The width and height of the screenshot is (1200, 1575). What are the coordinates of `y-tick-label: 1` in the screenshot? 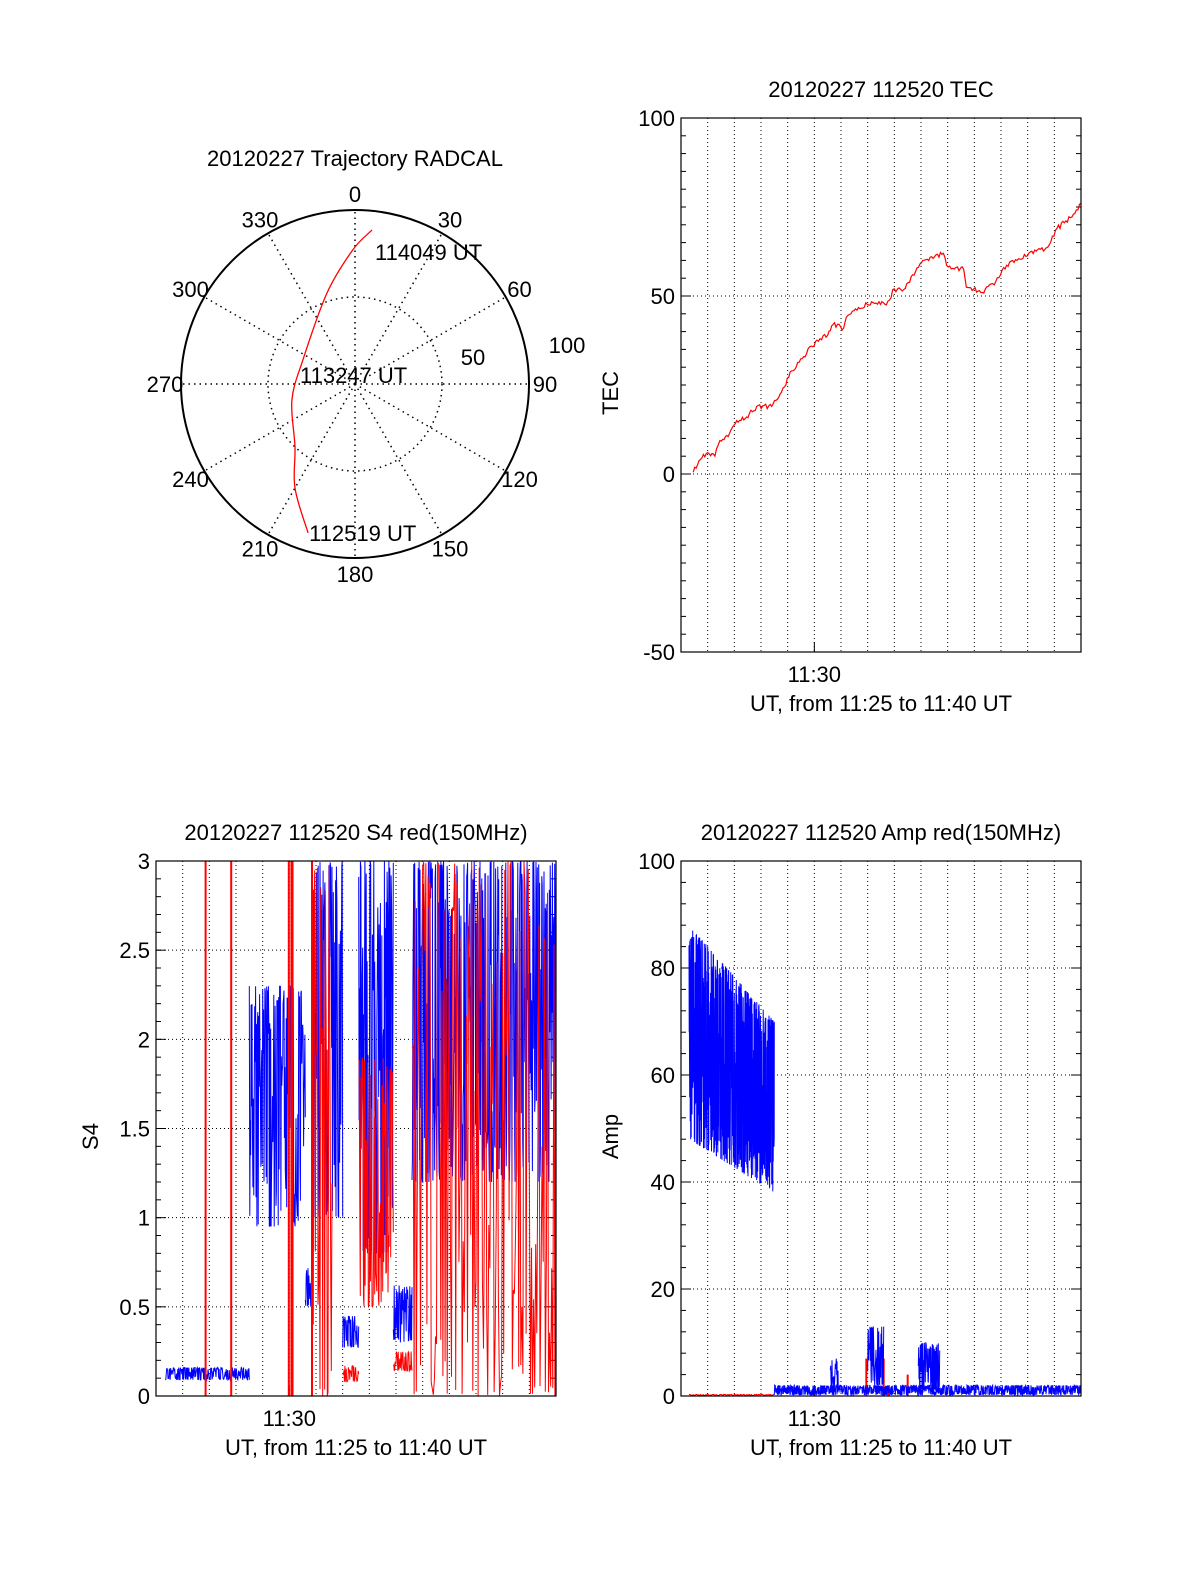 It's located at (144, 1218).